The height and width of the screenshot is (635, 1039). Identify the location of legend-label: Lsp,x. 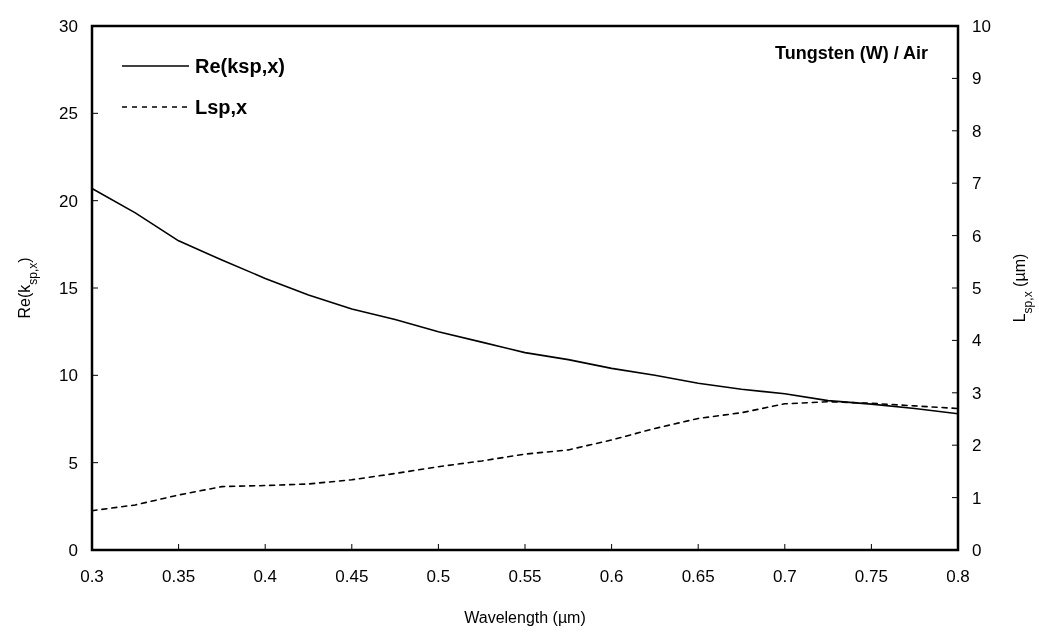
(221, 107).